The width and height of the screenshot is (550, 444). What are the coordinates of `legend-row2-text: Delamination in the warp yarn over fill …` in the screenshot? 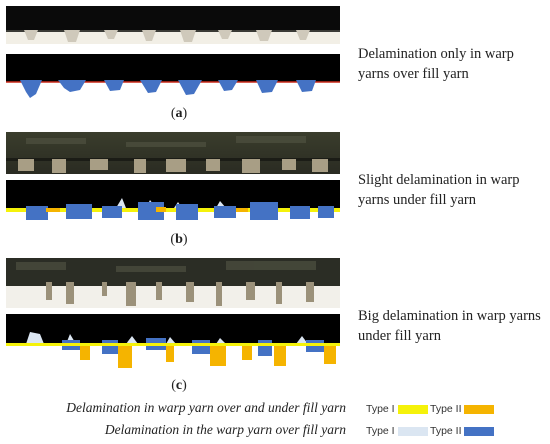 It's located at (225, 429).